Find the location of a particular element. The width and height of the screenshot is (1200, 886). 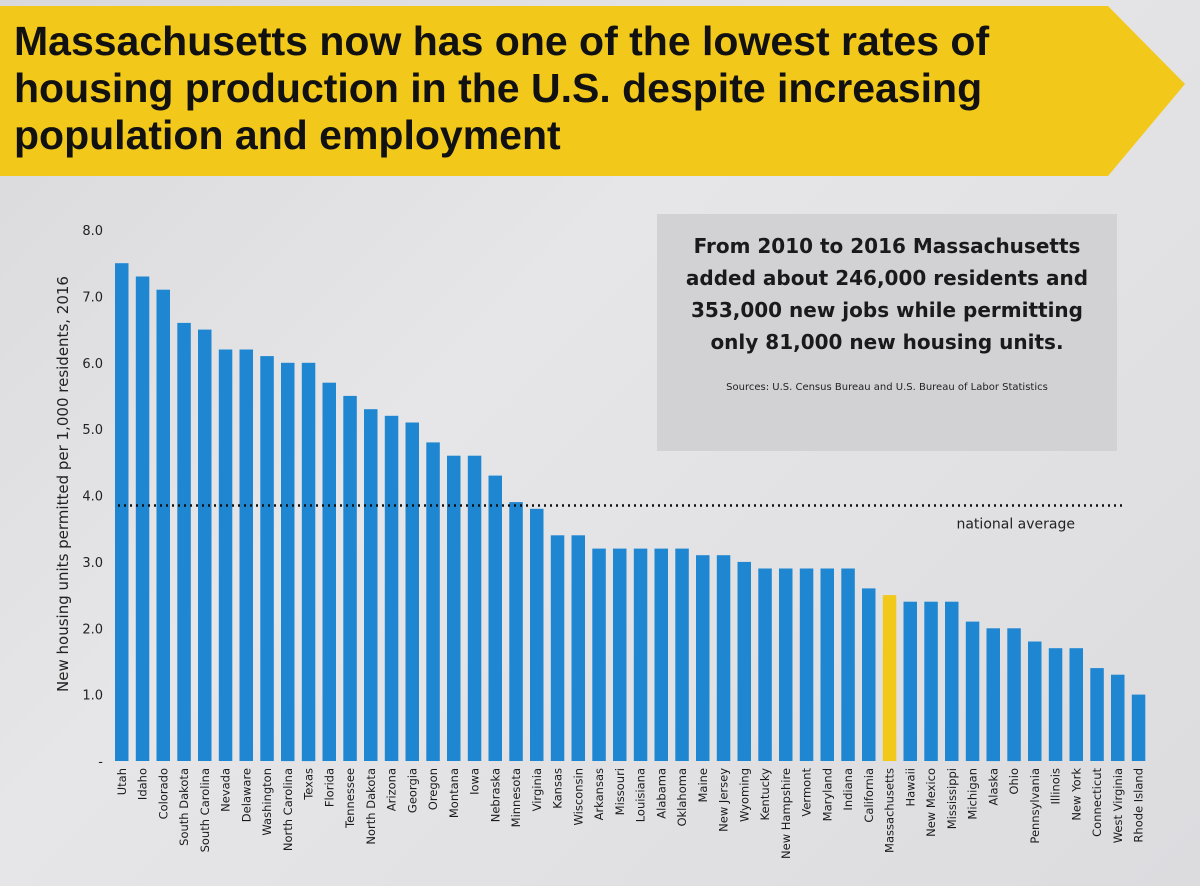

reference-line: national average is located at coordinates (621, 518).